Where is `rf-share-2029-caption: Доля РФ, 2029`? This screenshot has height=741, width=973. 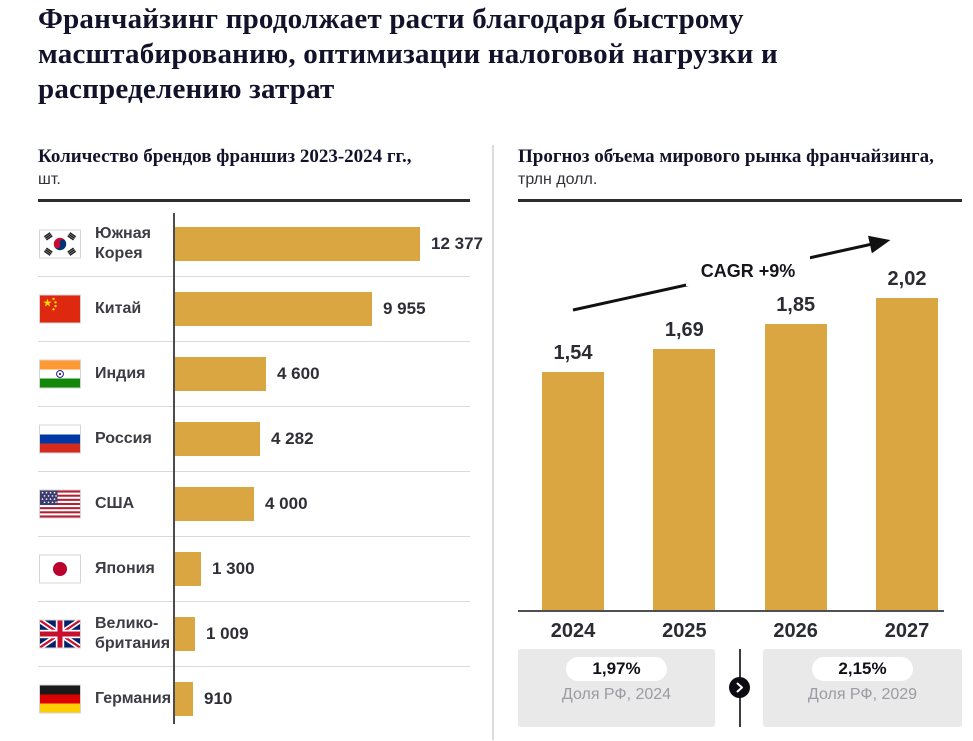
rf-share-2029-caption: Доля РФ, 2029 is located at coordinates (862, 694).